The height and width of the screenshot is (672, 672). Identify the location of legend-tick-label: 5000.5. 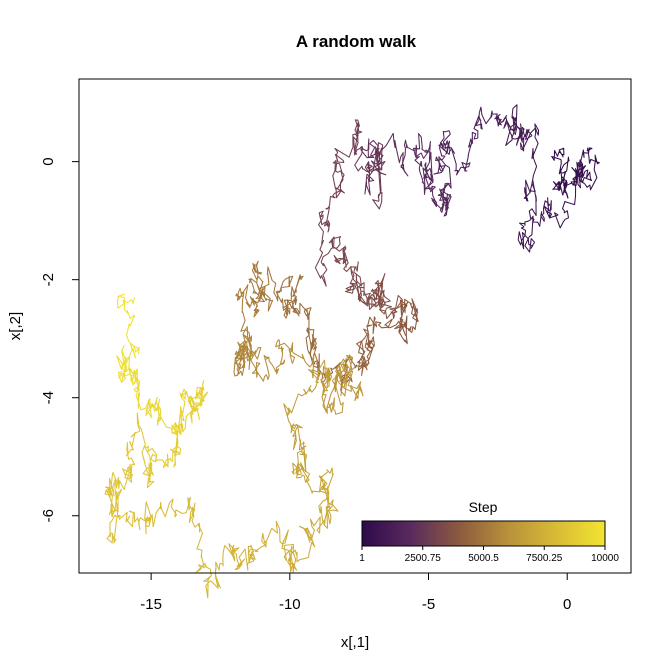
(483, 558).